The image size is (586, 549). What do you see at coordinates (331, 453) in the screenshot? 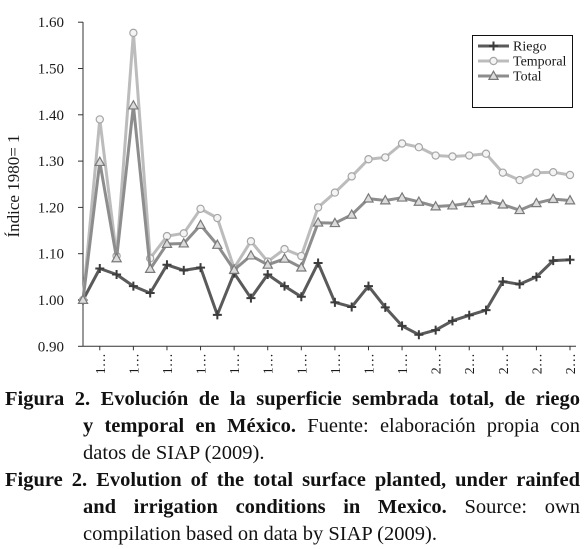
I see `caption-line: datos de SIAP (2009).` at bounding box center [331, 453].